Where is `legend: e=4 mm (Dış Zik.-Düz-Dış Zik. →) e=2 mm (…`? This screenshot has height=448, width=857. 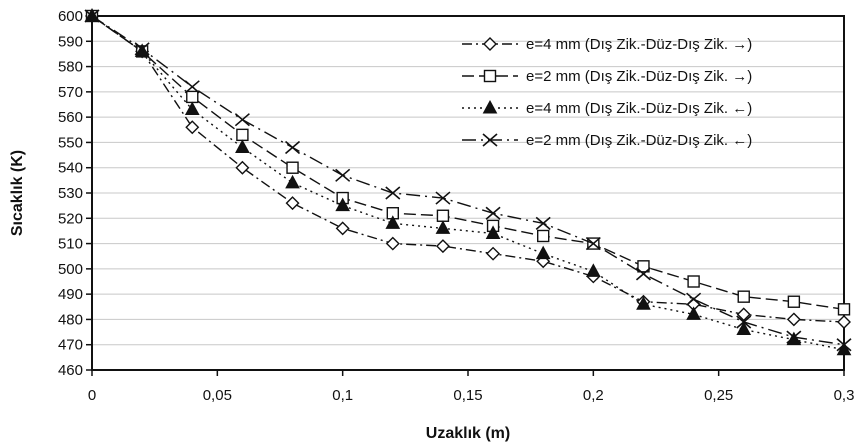
legend: e=4 mm (Dış Zik.-Düz-Dış Zik. →) e=2 mm (… is located at coordinates (607, 92).